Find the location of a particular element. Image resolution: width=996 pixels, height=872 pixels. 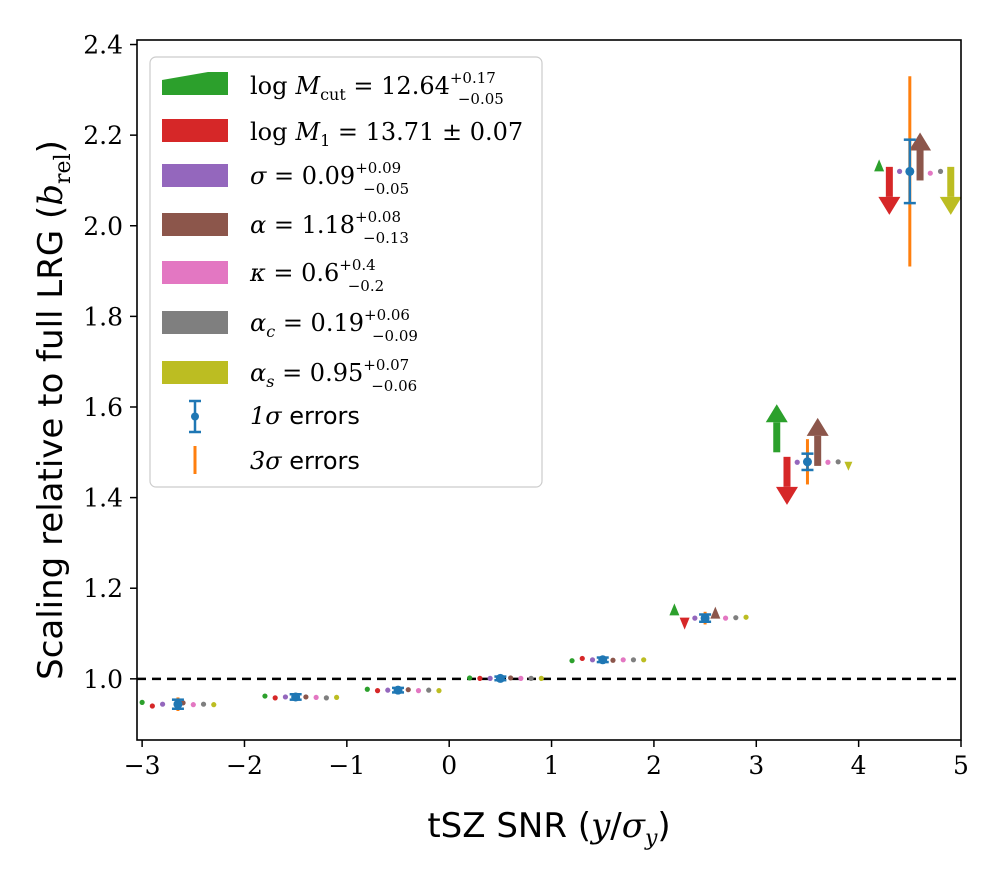

legend-sigma-var: σ is located at coordinates (258, 176).